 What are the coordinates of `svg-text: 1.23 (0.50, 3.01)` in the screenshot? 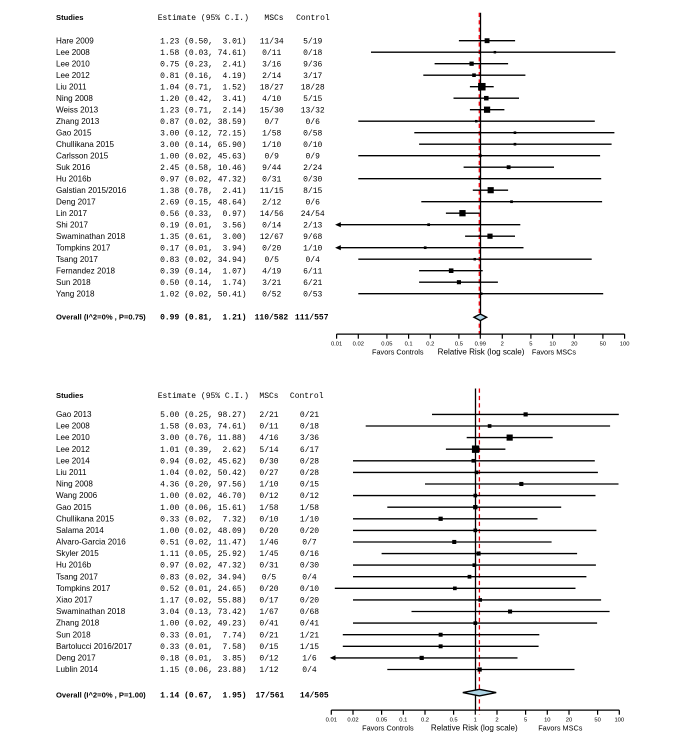 It's located at (203, 41).